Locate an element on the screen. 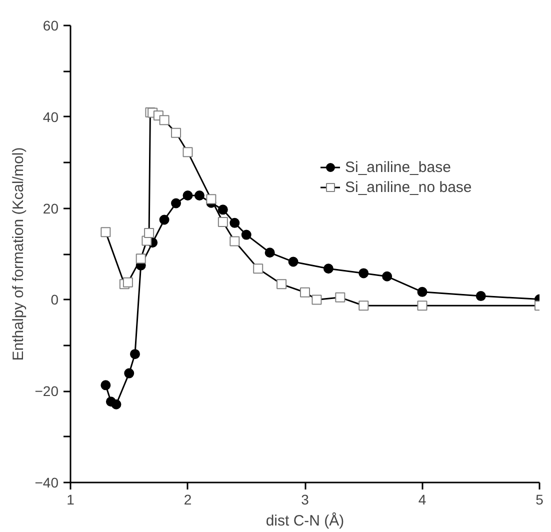 This screenshot has height=532, width=551. y-tick-label: 20 is located at coordinates (50, 208).